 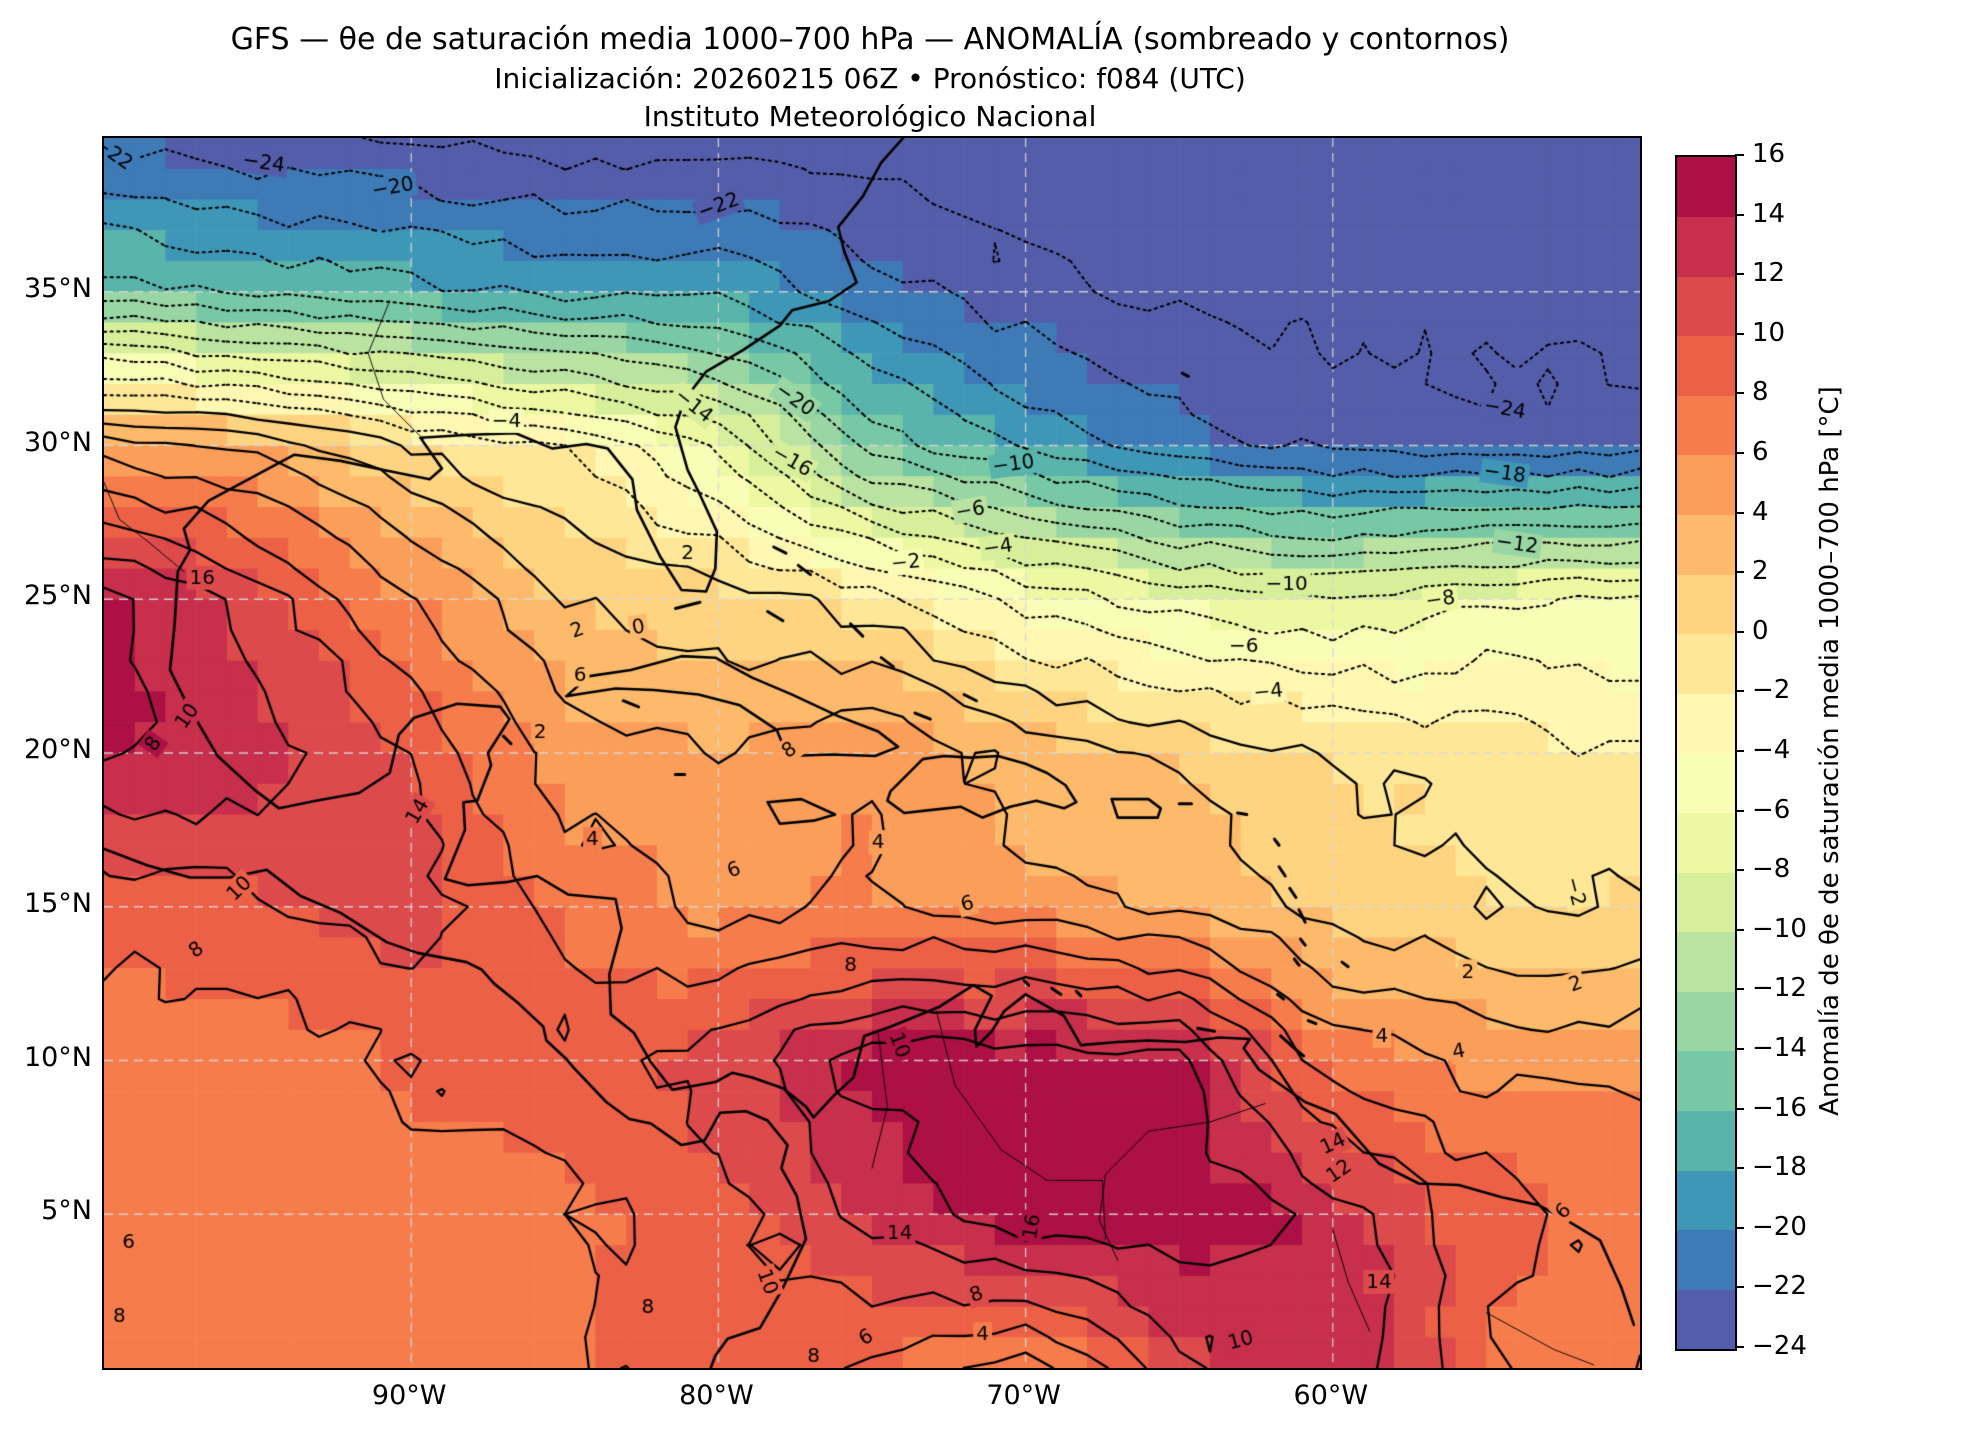 I want to click on colorbar-tick-label: −14, so click(x=1779, y=1048).